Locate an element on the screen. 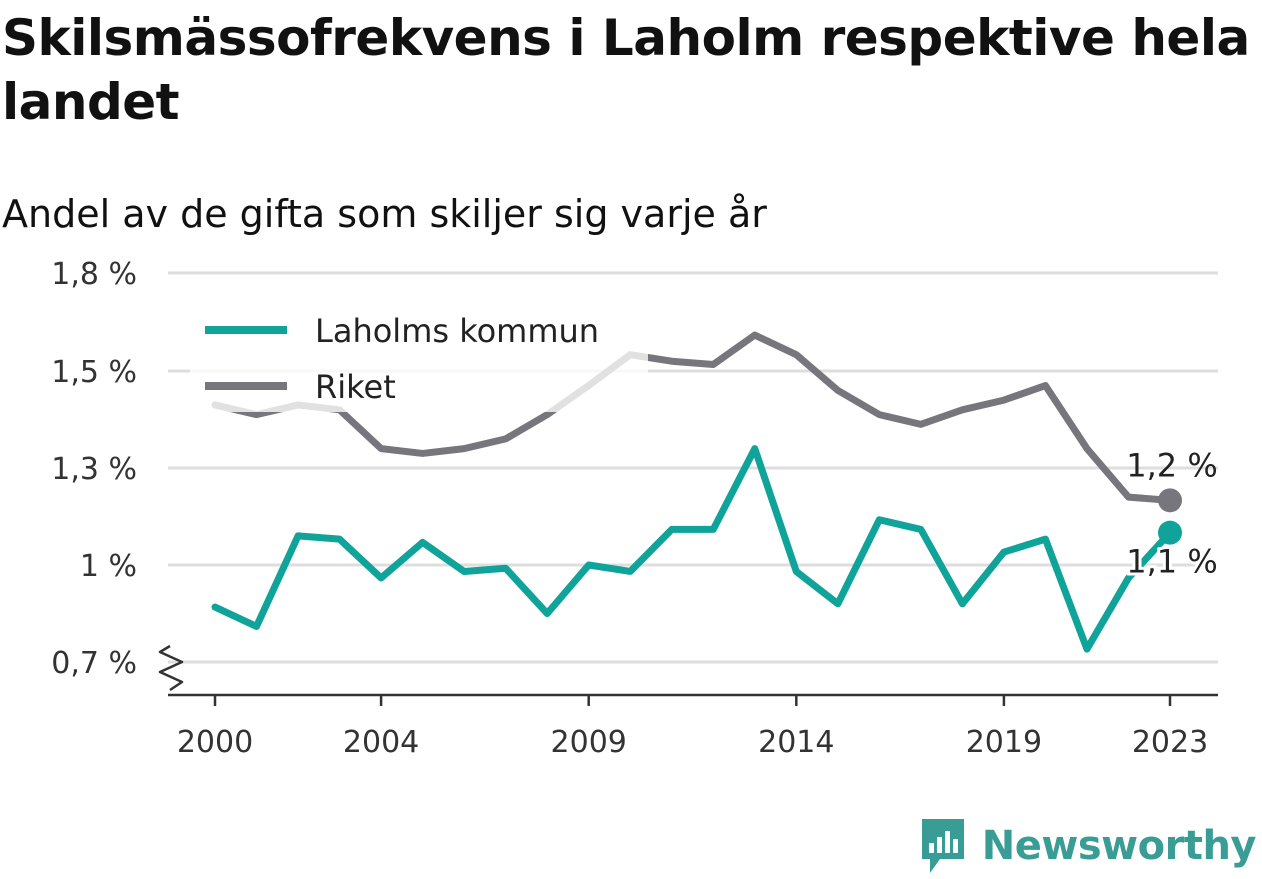 The image size is (1262, 879). brand-name: Newsworthy is located at coordinates (1119, 846).